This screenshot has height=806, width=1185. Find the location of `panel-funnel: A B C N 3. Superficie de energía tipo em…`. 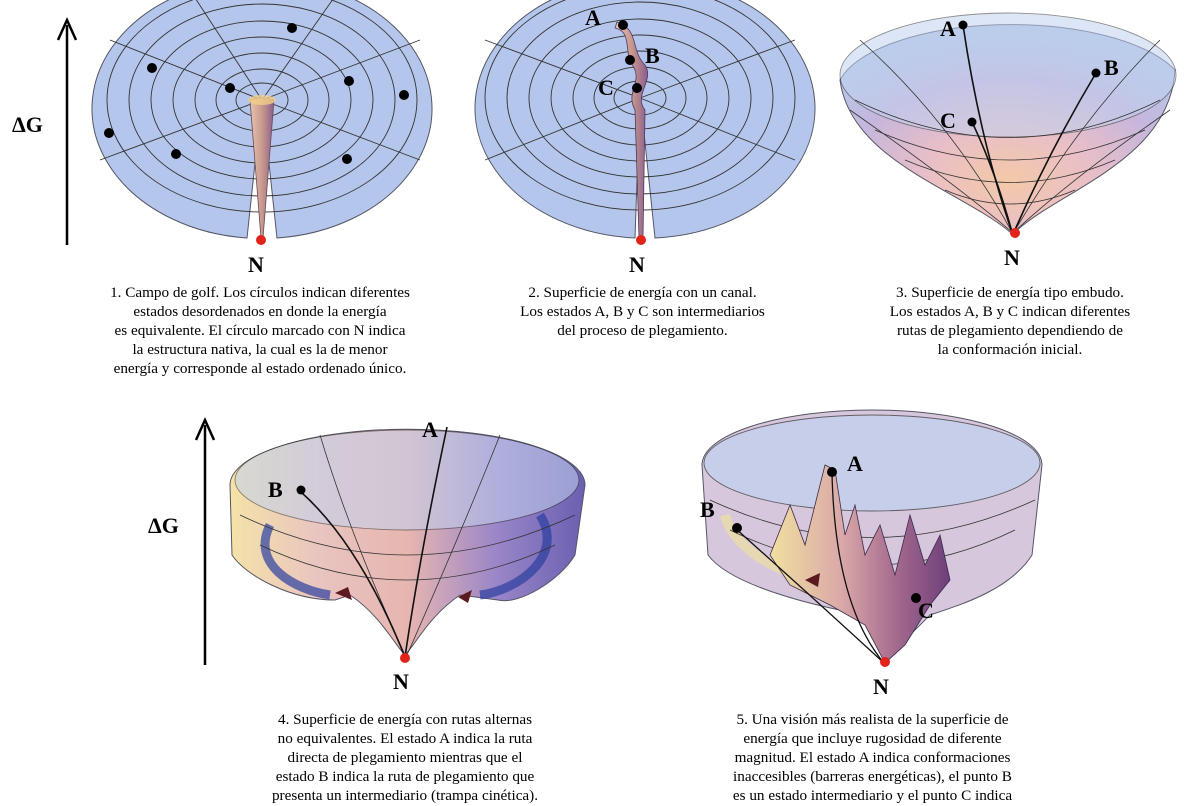

panel-funnel: A B C N 3. Superficie de energía tipo em… is located at coordinates (1007, 195).